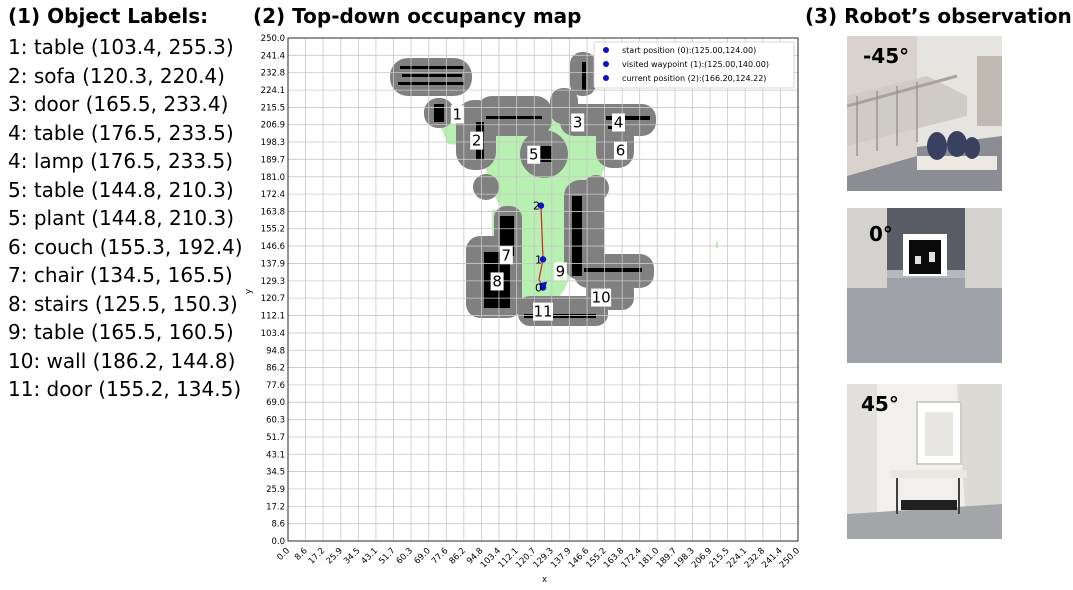 The width and height of the screenshot is (1073, 590). What do you see at coordinates (694, 78) in the screenshot?
I see `legend-entry: current position (2):(166.20,124.22)` at bounding box center [694, 78].